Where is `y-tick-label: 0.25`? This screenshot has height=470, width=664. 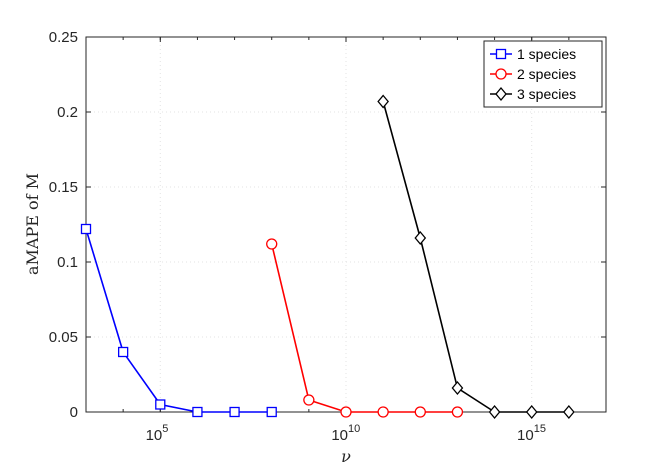
y-tick-label: 0.25 is located at coordinates (63, 37).